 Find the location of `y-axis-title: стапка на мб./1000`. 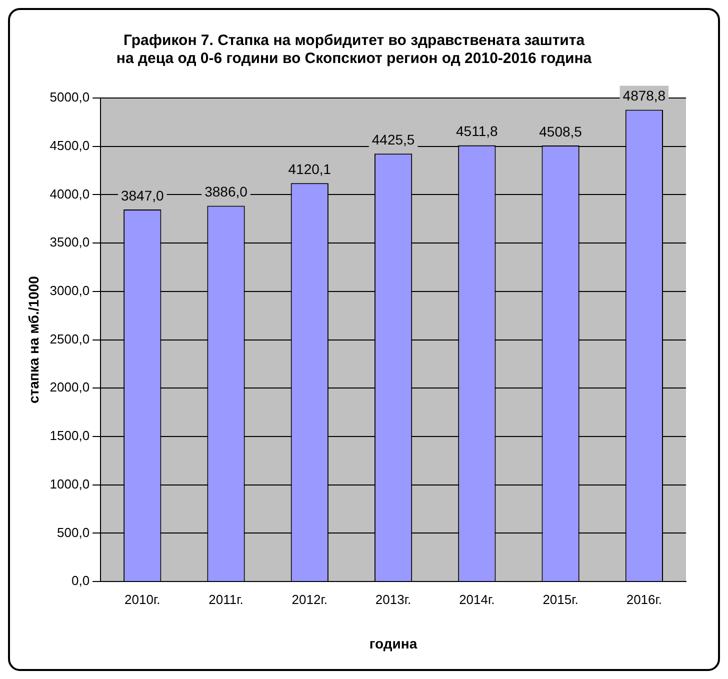

y-axis-title: стапка на мб./1000 is located at coordinates (33, 340).